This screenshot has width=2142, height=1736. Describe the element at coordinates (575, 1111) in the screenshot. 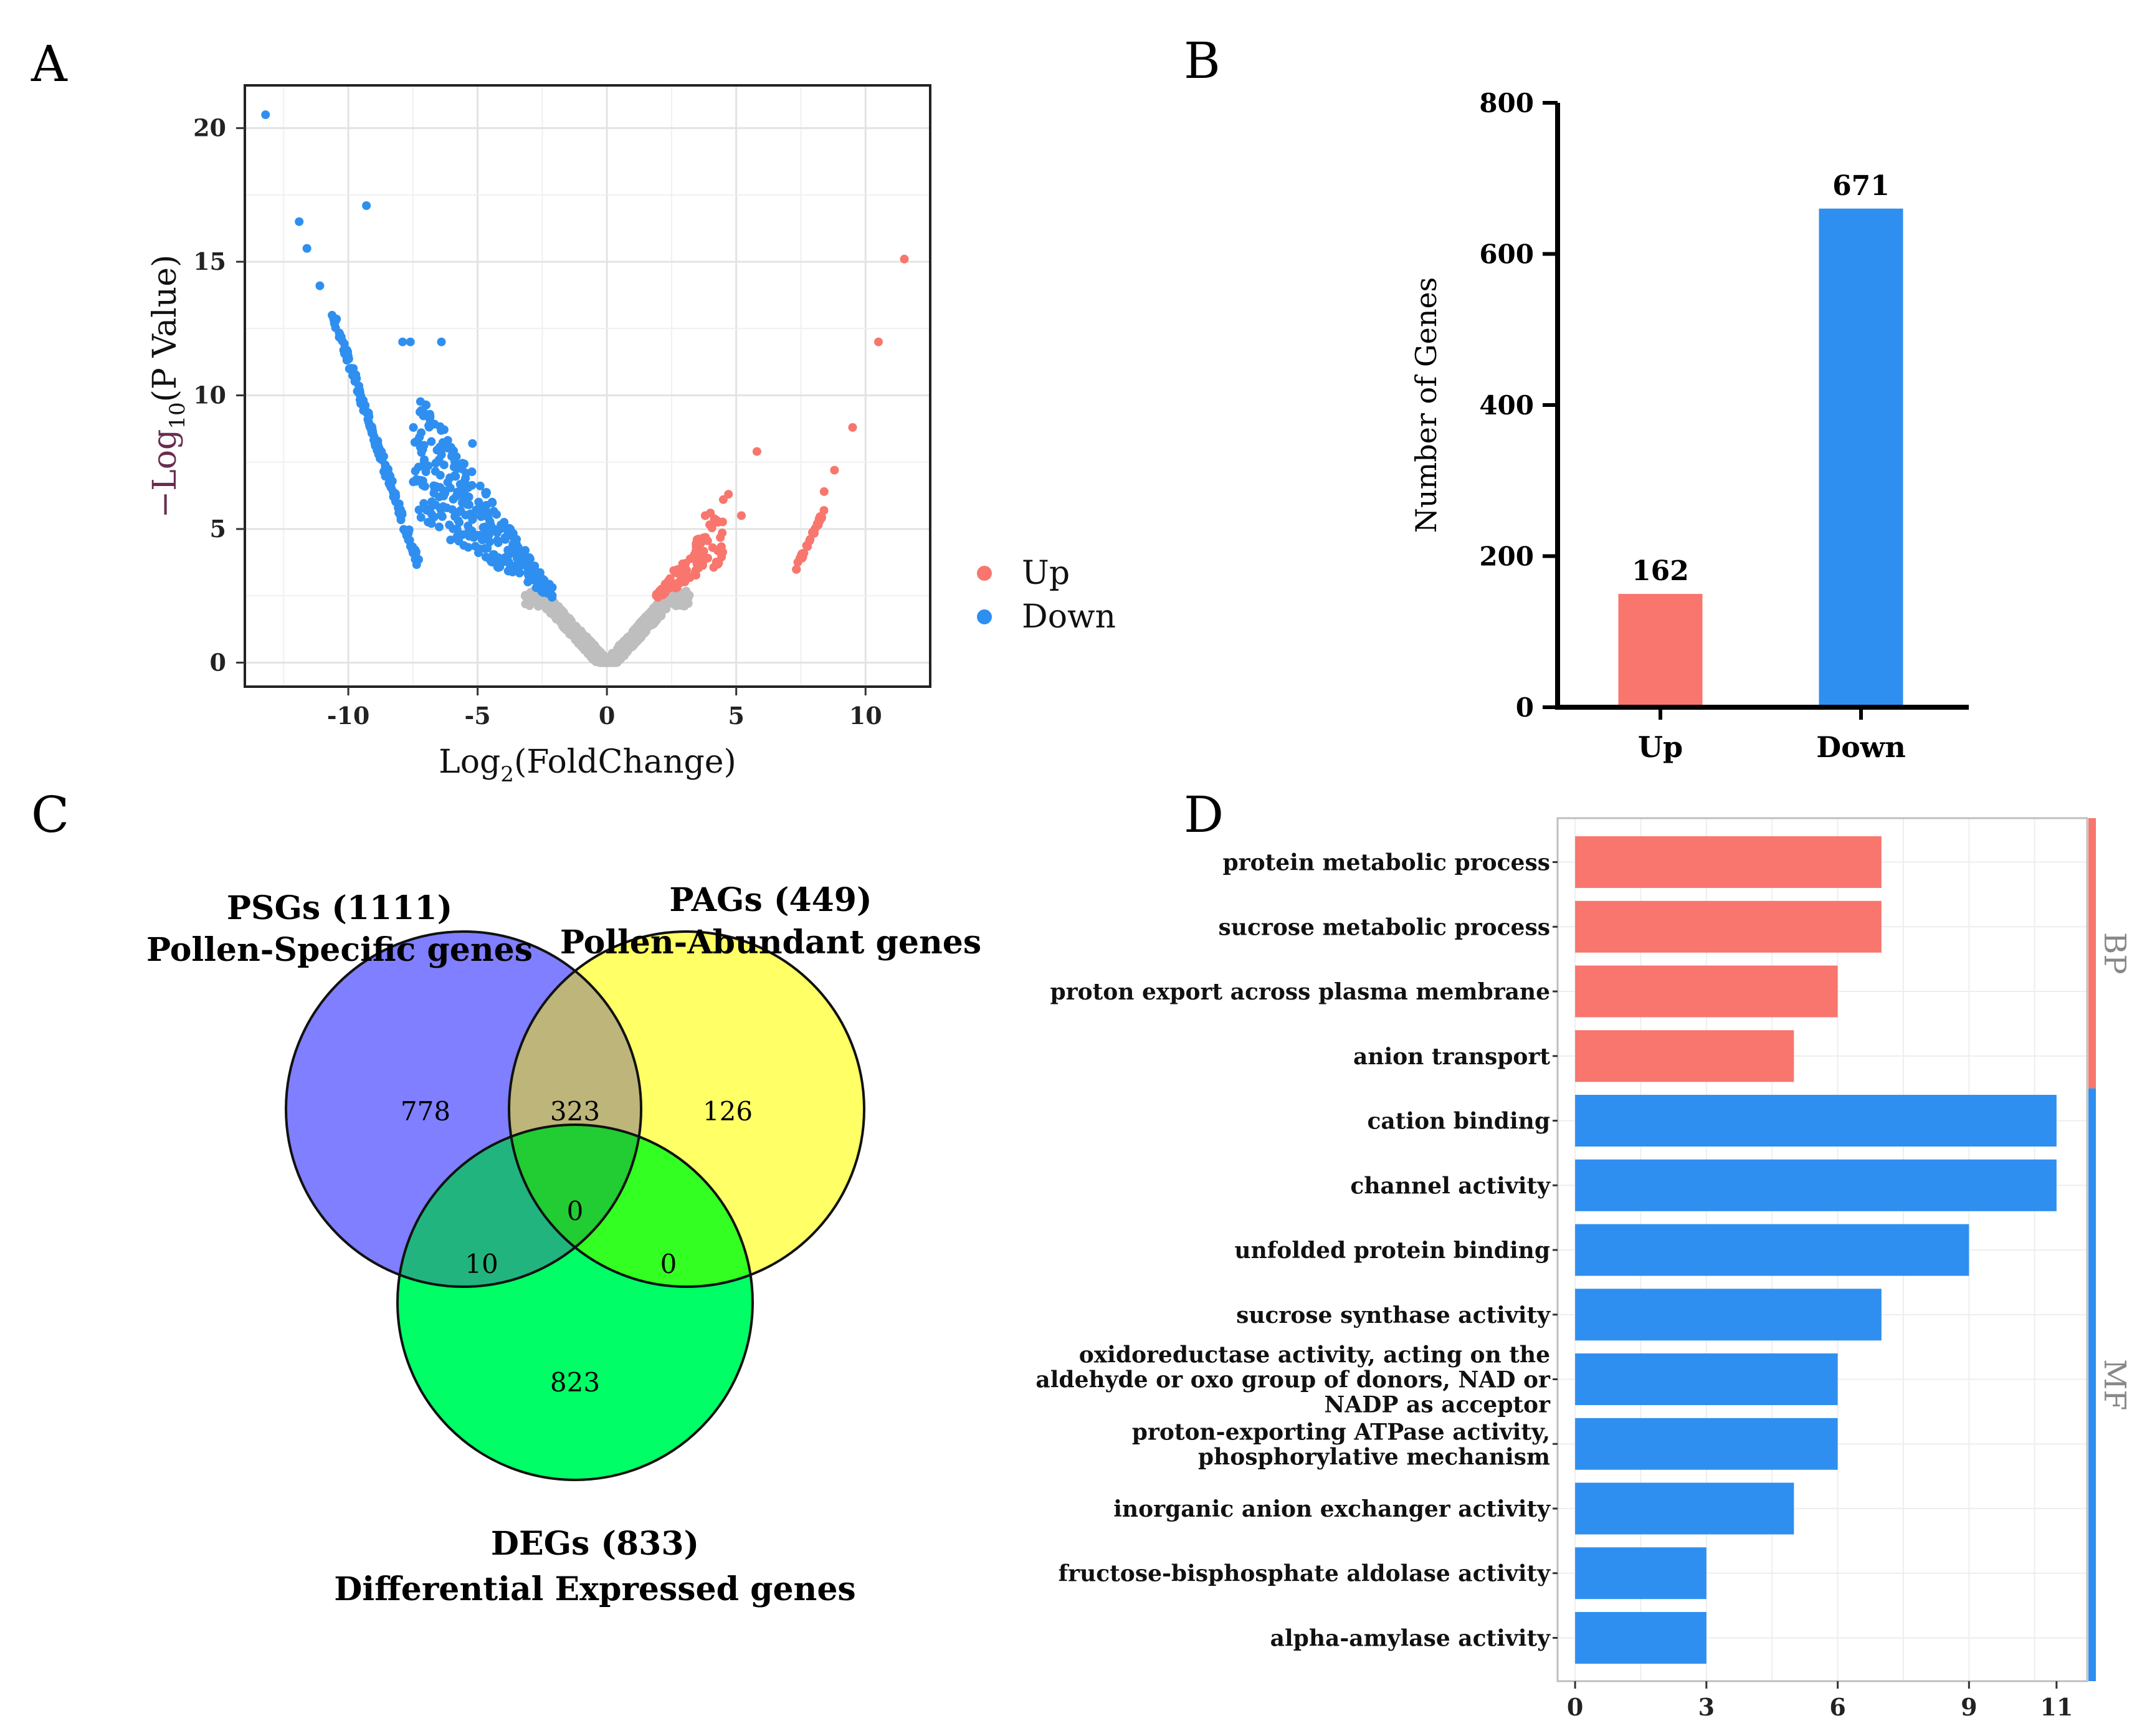

I see `venn-count-psg-pag: 323` at that location.